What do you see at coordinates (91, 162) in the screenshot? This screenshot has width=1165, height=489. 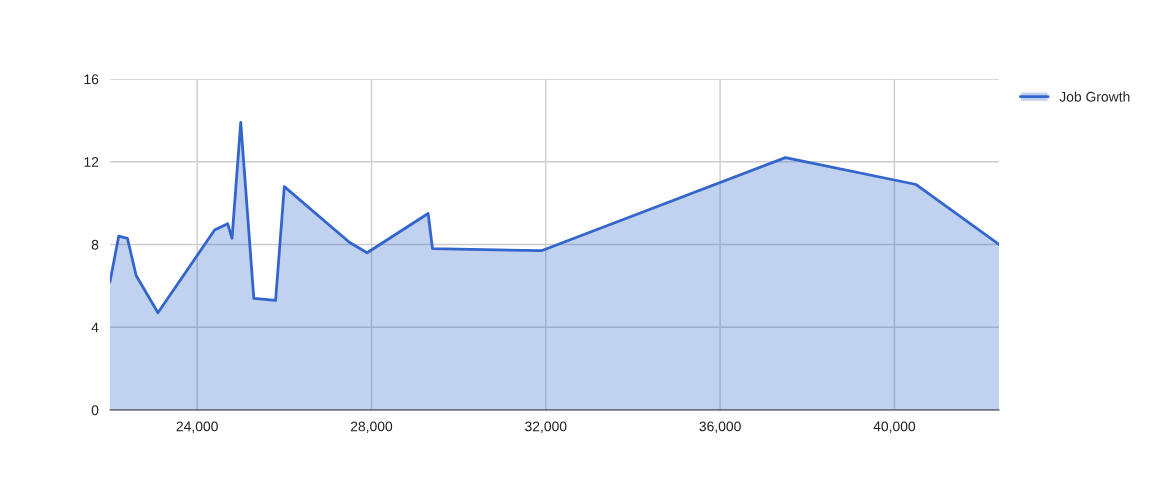 I see `y-tick-label: 12` at bounding box center [91, 162].